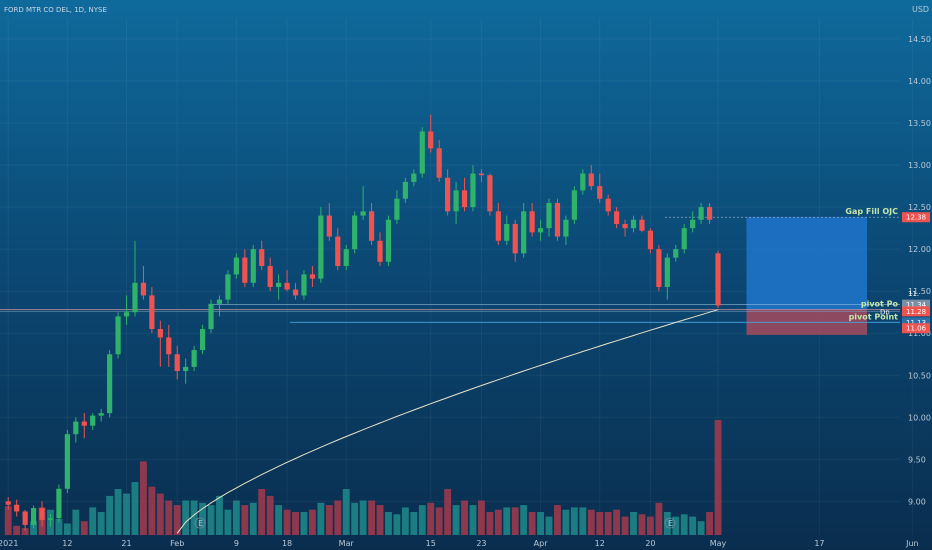 Image resolution: width=932 pixels, height=550 pixels. What do you see at coordinates (67, 543) in the screenshot?
I see `time-tick-label: 12` at bounding box center [67, 543].